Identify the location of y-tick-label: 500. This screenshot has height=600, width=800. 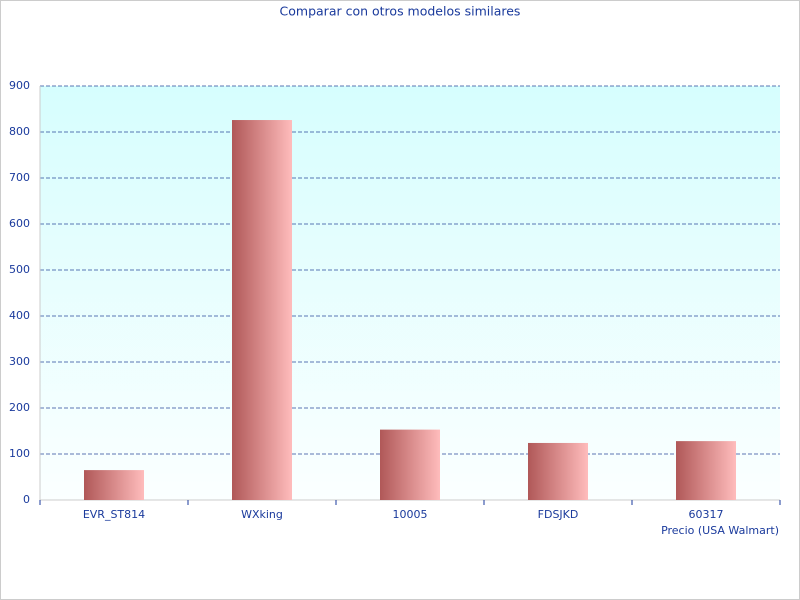
(19, 269).